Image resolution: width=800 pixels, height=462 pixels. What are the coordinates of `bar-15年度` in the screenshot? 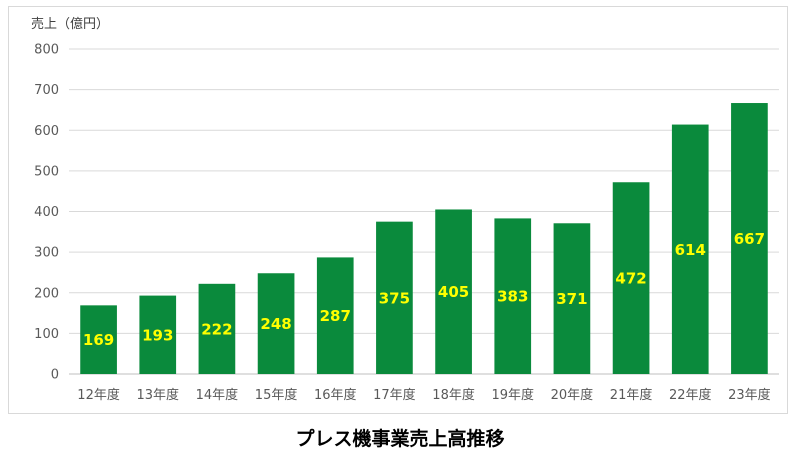 It's located at (276, 323).